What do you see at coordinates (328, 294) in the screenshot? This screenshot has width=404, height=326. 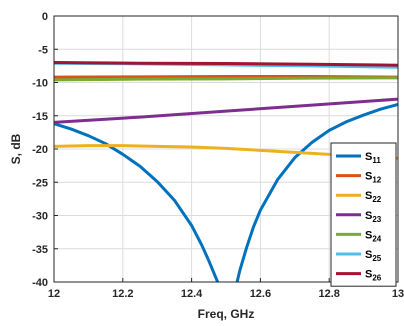 I see `x-tick-label: 12.8` at bounding box center [328, 294].